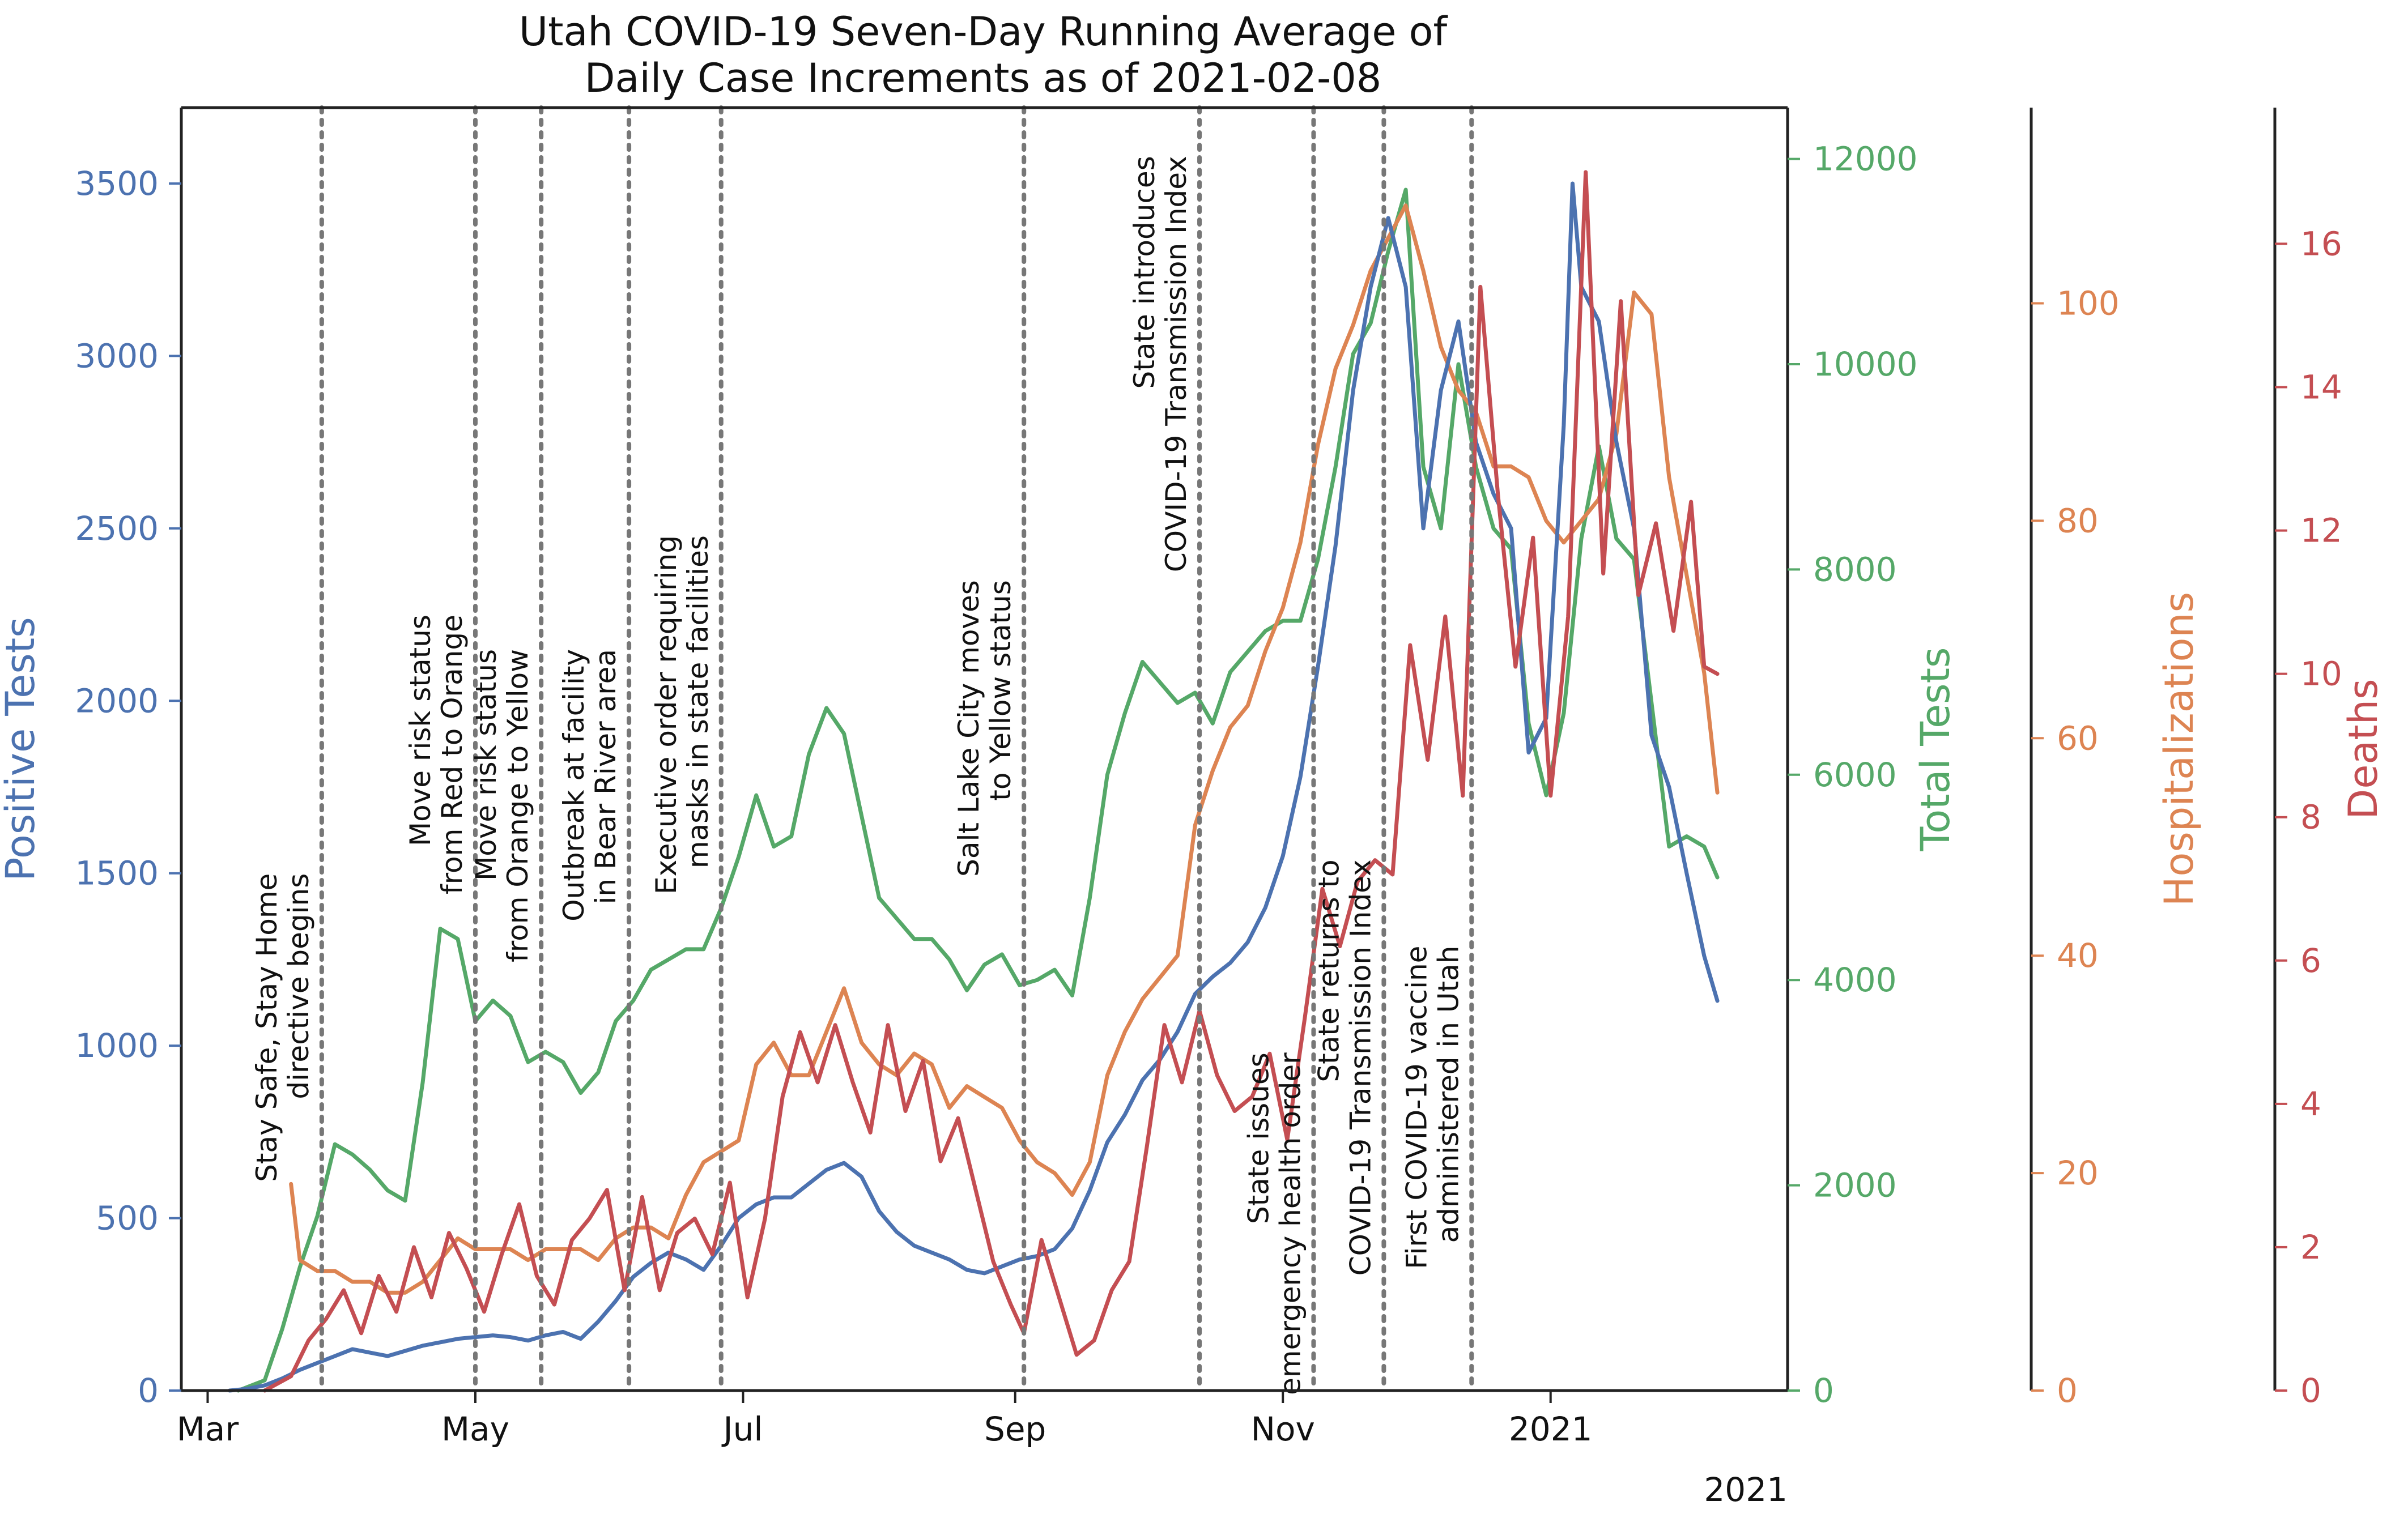 Image resolution: width=2408 pixels, height=1518 pixels. What do you see at coordinates (1855, 569) in the screenshot?
I see `total_tests-tick-label: 8000` at bounding box center [1855, 569].